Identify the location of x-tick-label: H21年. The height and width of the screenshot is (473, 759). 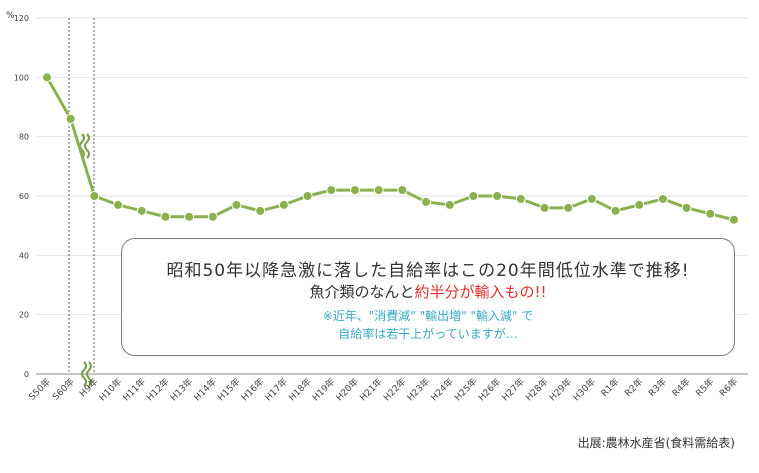
(371, 390).